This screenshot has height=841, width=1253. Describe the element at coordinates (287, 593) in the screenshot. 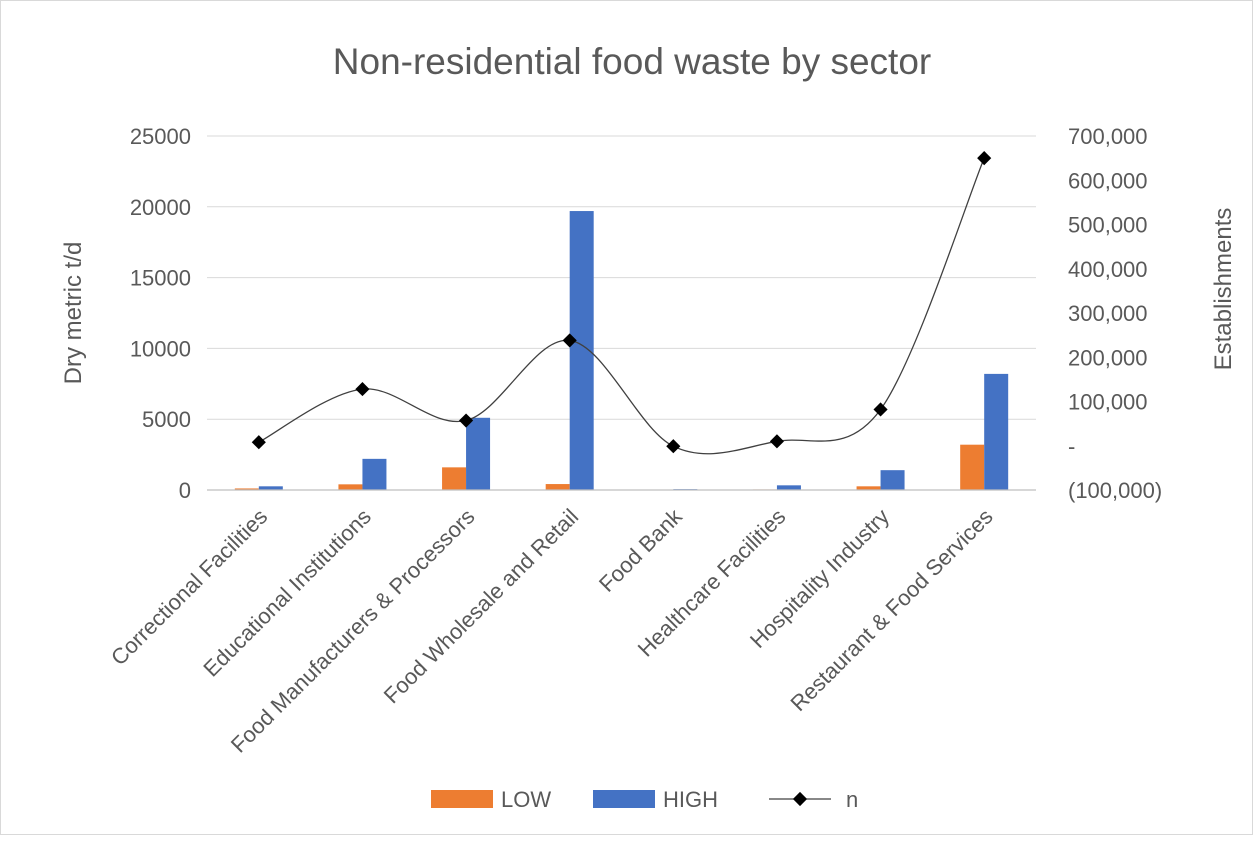

I see `x-tick-label: Educational Institutions` at that location.